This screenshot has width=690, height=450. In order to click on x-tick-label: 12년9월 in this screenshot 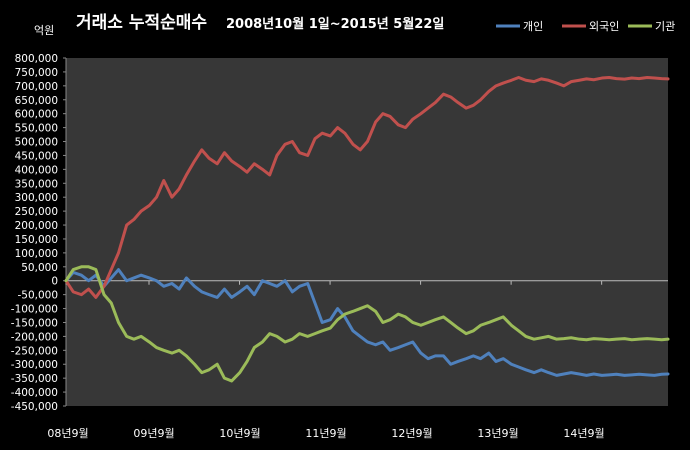, I will do `click(411, 433)`.